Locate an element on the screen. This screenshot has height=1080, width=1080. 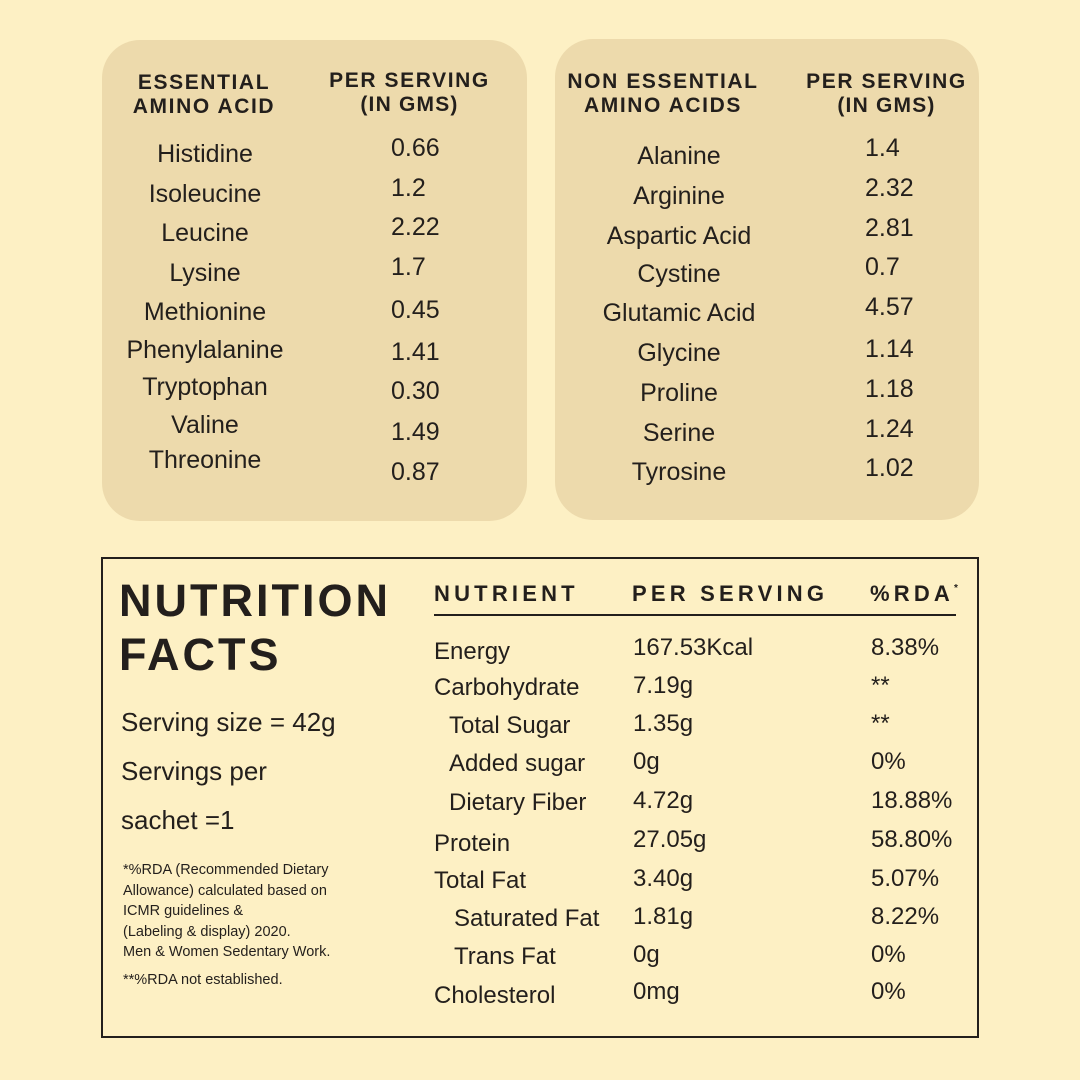
non-essential-column-header: NON ESSENTIAL AMINO ACIDS is located at coordinates (663, 94).